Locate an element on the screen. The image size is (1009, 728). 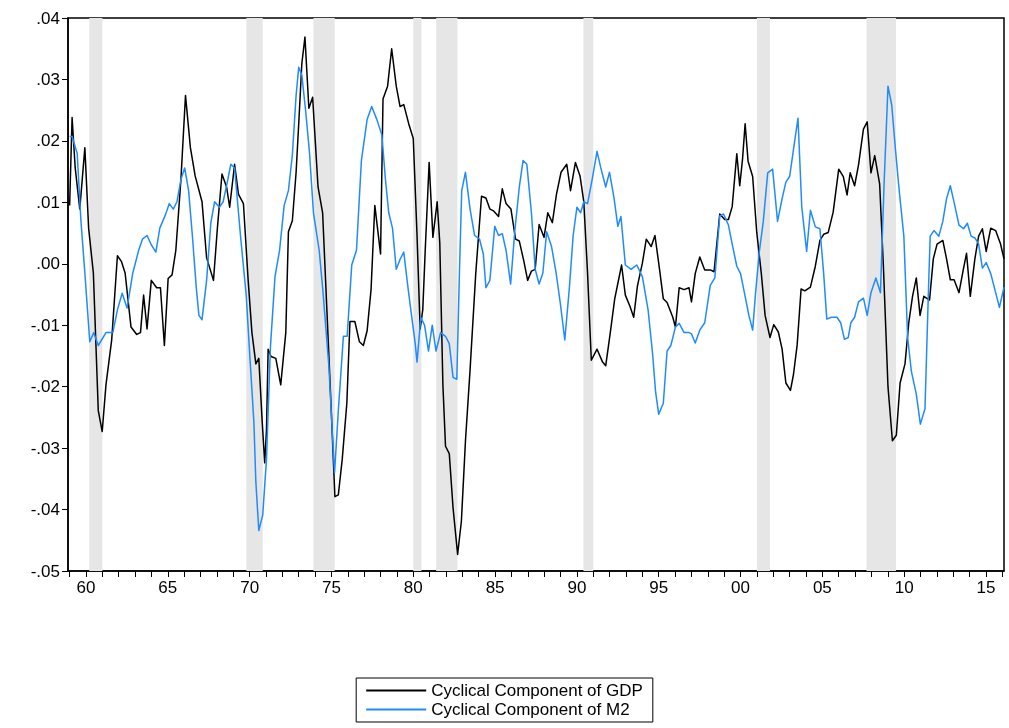
y-tick-label: .03 is located at coordinates (48, 79).